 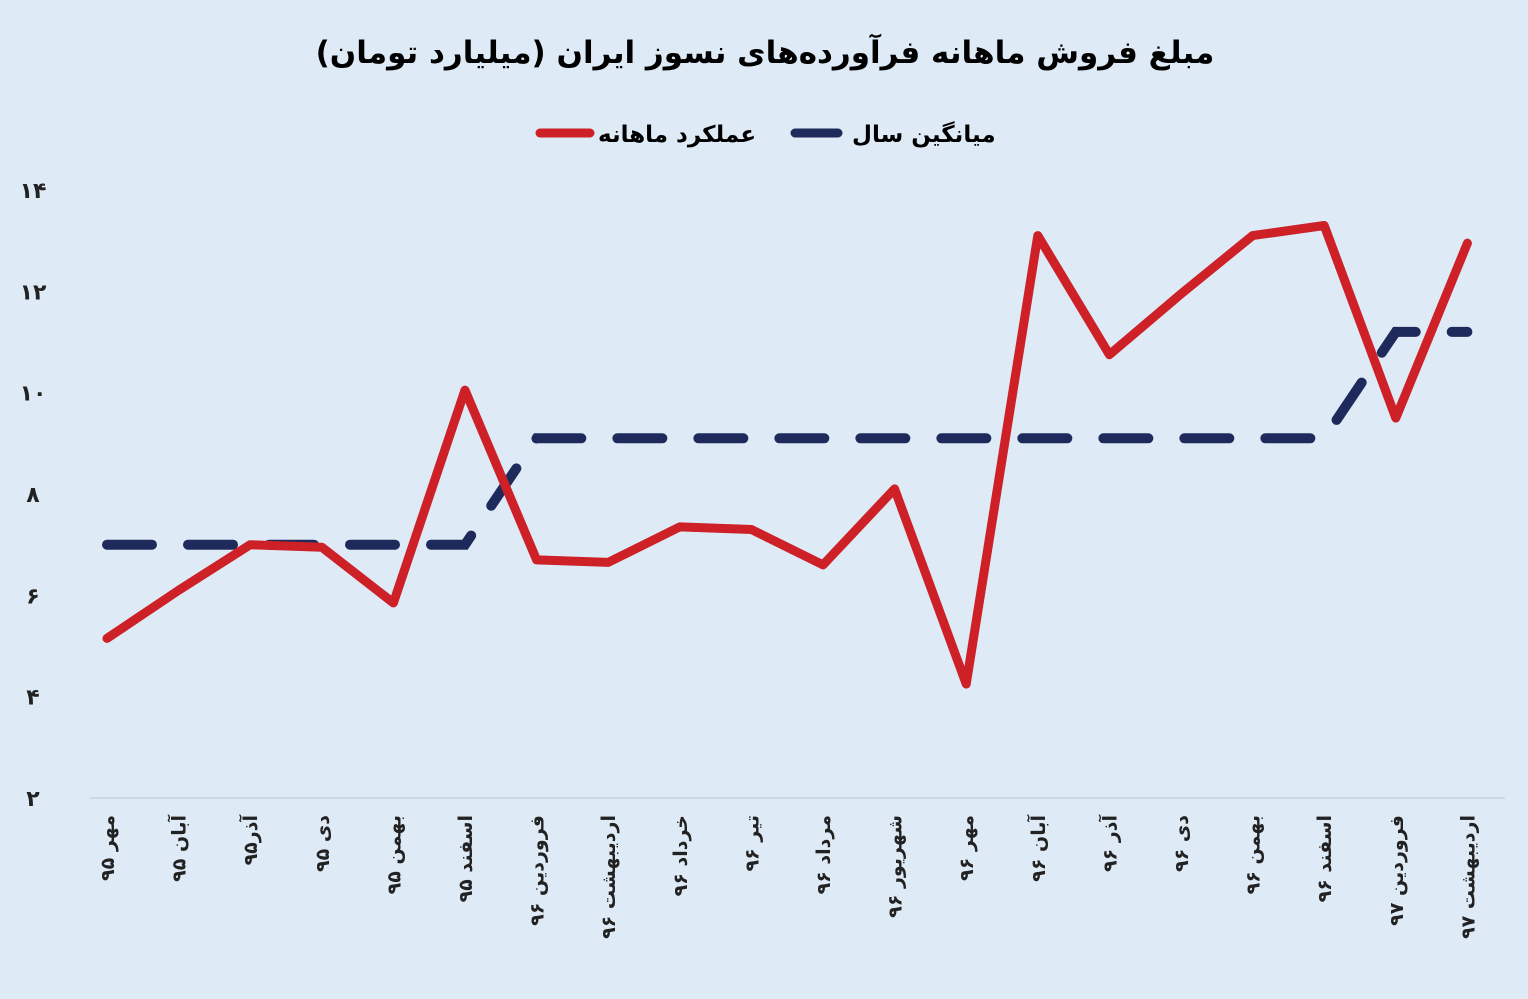 What do you see at coordinates (824, 854) in the screenshot?
I see `x-tick-label: مرداد ۹۶` at bounding box center [824, 854].